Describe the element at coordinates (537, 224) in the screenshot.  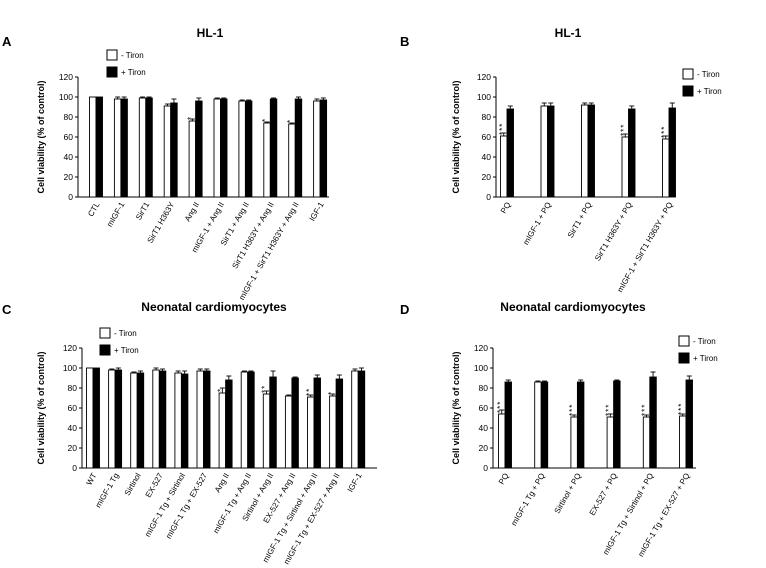
I see `x-tick-label: mIGF-1 + PQ` at that location.